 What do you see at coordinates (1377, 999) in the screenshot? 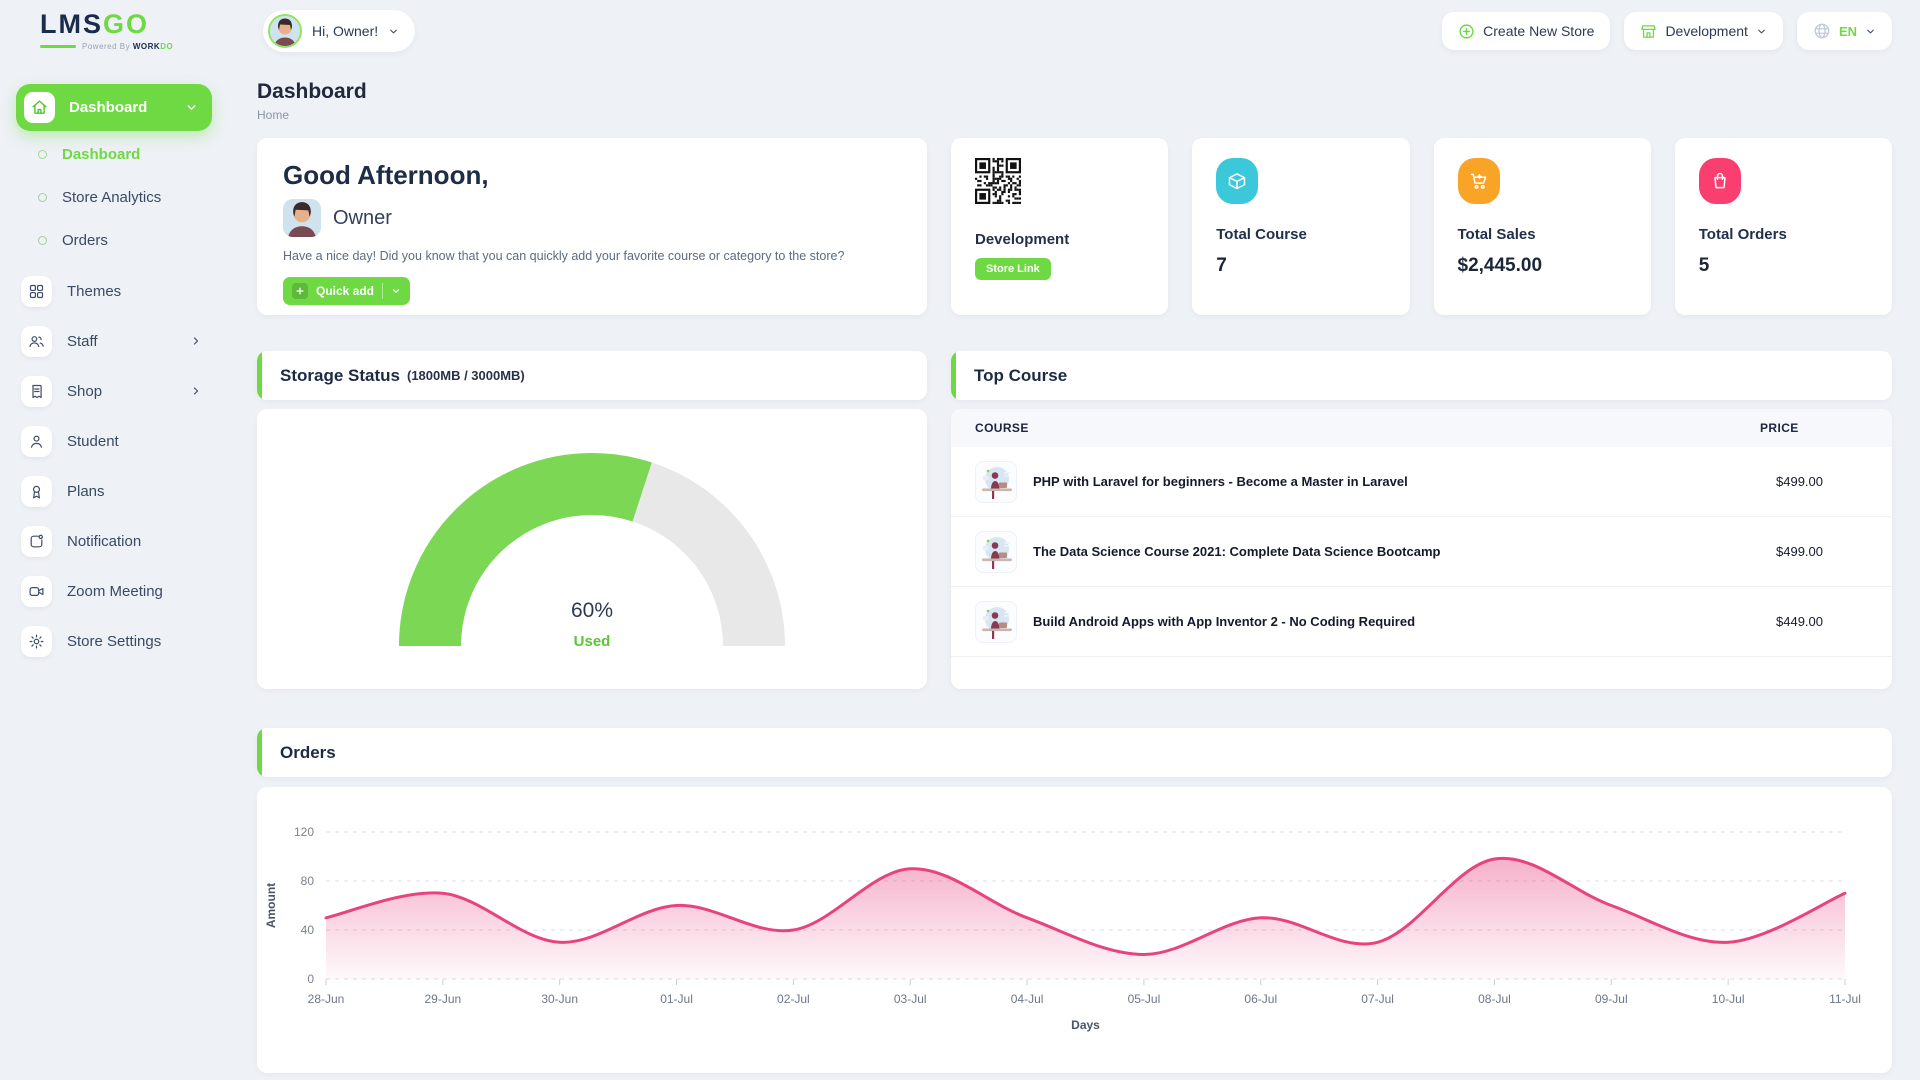
I see `x-tick-label: 07-Jul` at bounding box center [1377, 999].